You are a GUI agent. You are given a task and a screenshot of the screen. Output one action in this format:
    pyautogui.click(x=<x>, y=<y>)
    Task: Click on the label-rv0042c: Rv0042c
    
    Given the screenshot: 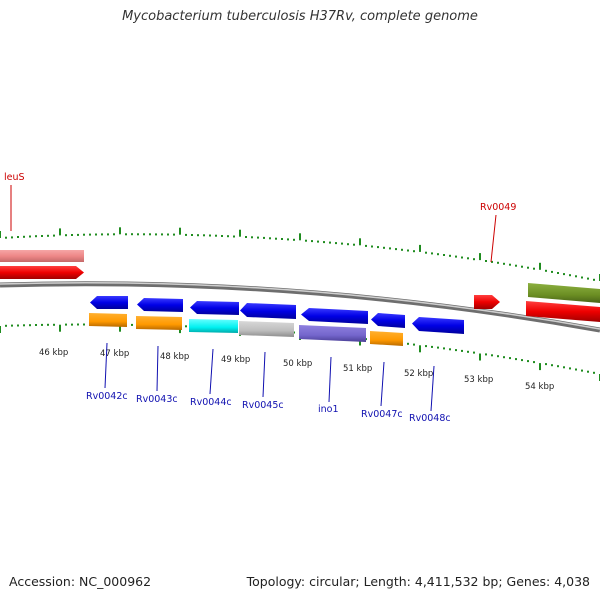 What is the action you would take?
    pyautogui.click(x=107, y=396)
    